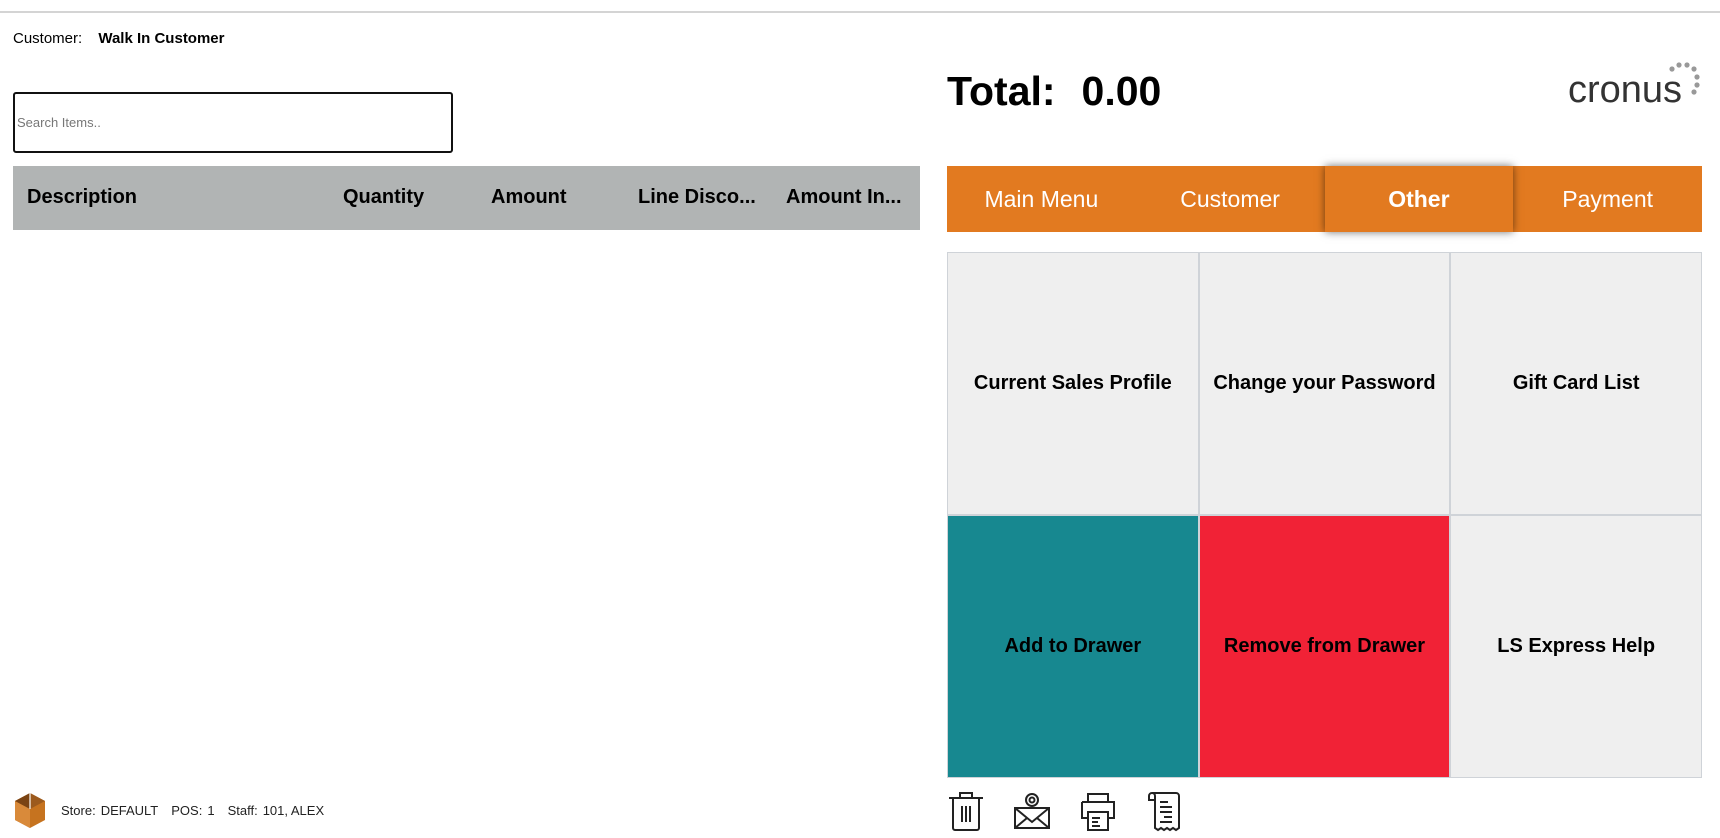 The image size is (1720, 838). Describe the element at coordinates (860, 12) in the screenshot. I see `top-divider` at that location.